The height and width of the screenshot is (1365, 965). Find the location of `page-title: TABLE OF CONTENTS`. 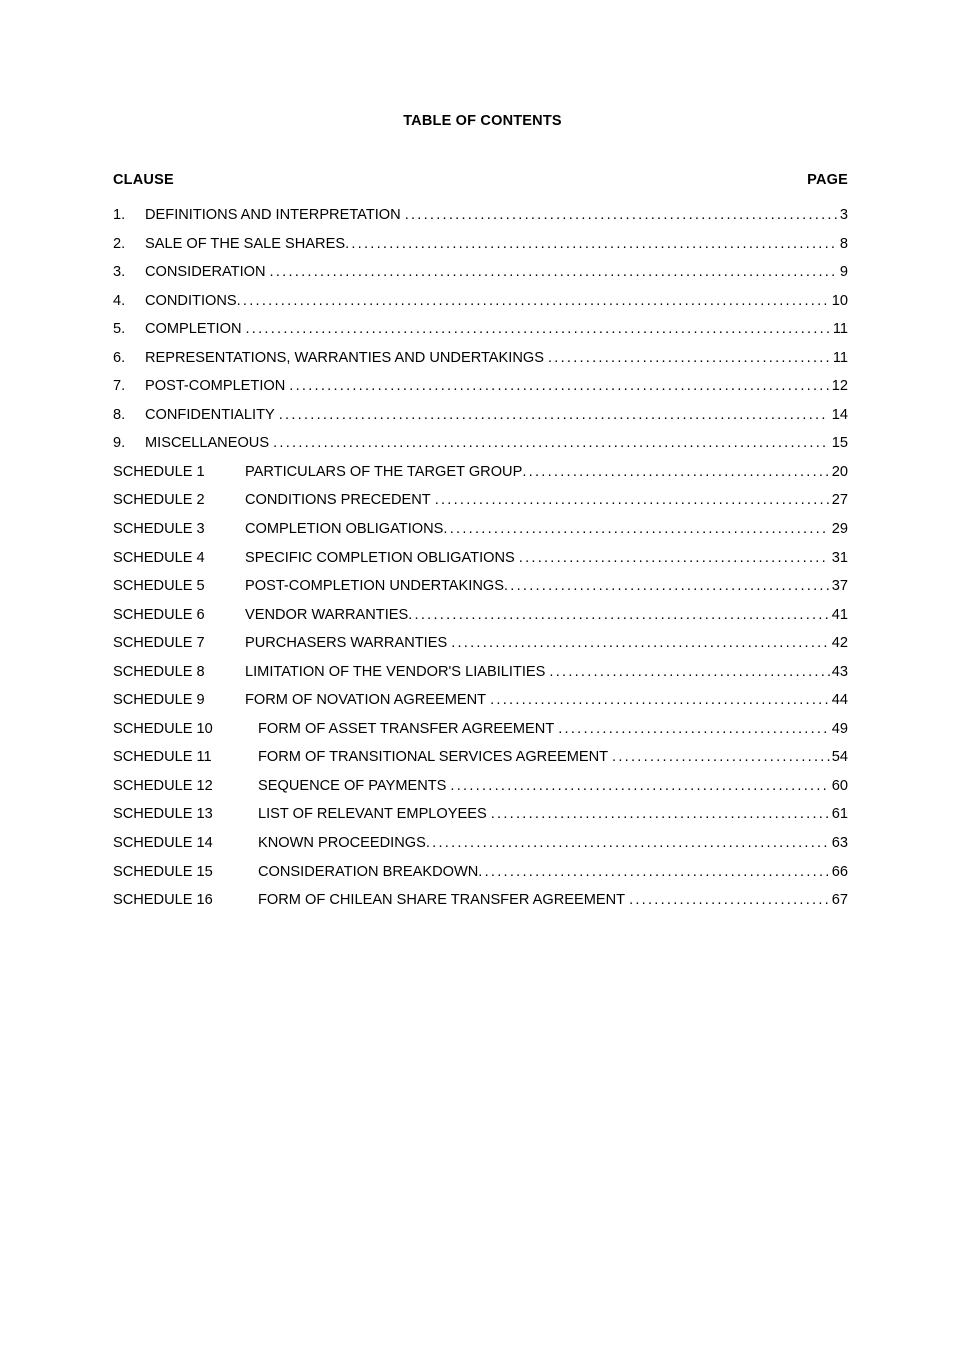

page-title: TABLE OF CONTENTS is located at coordinates (482, 121).